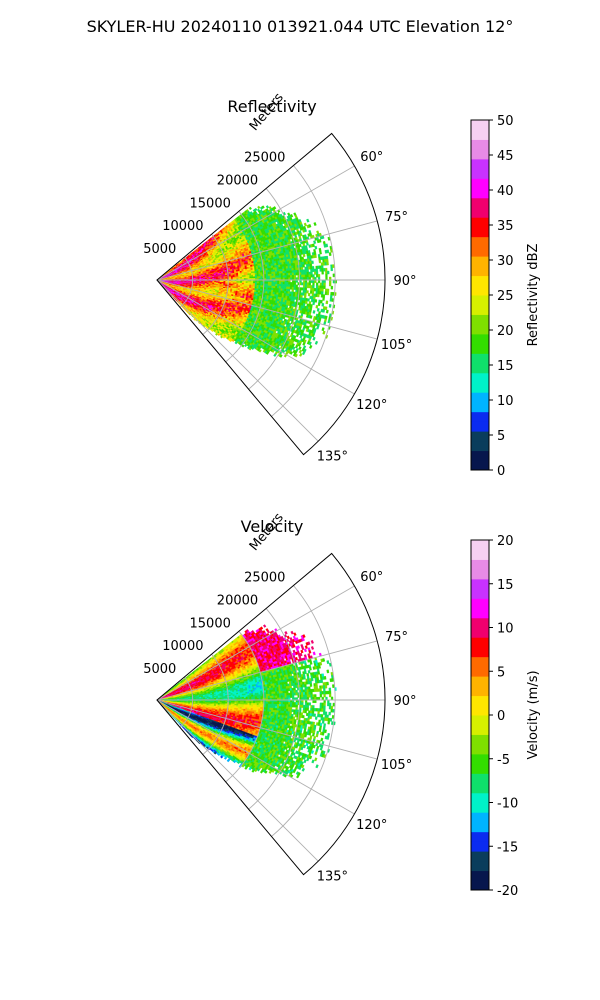  Describe the element at coordinates (271, 106) in the screenshot. I see `panel-title: Reflectivity` at that location.